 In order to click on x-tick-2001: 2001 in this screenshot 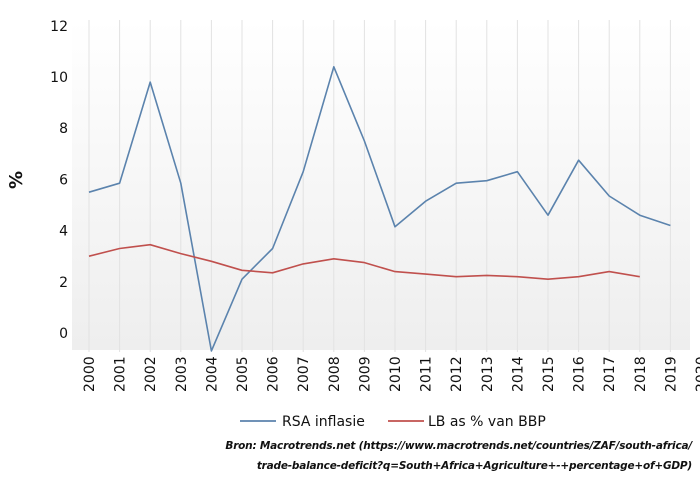, I will do `click(121, 374)`.